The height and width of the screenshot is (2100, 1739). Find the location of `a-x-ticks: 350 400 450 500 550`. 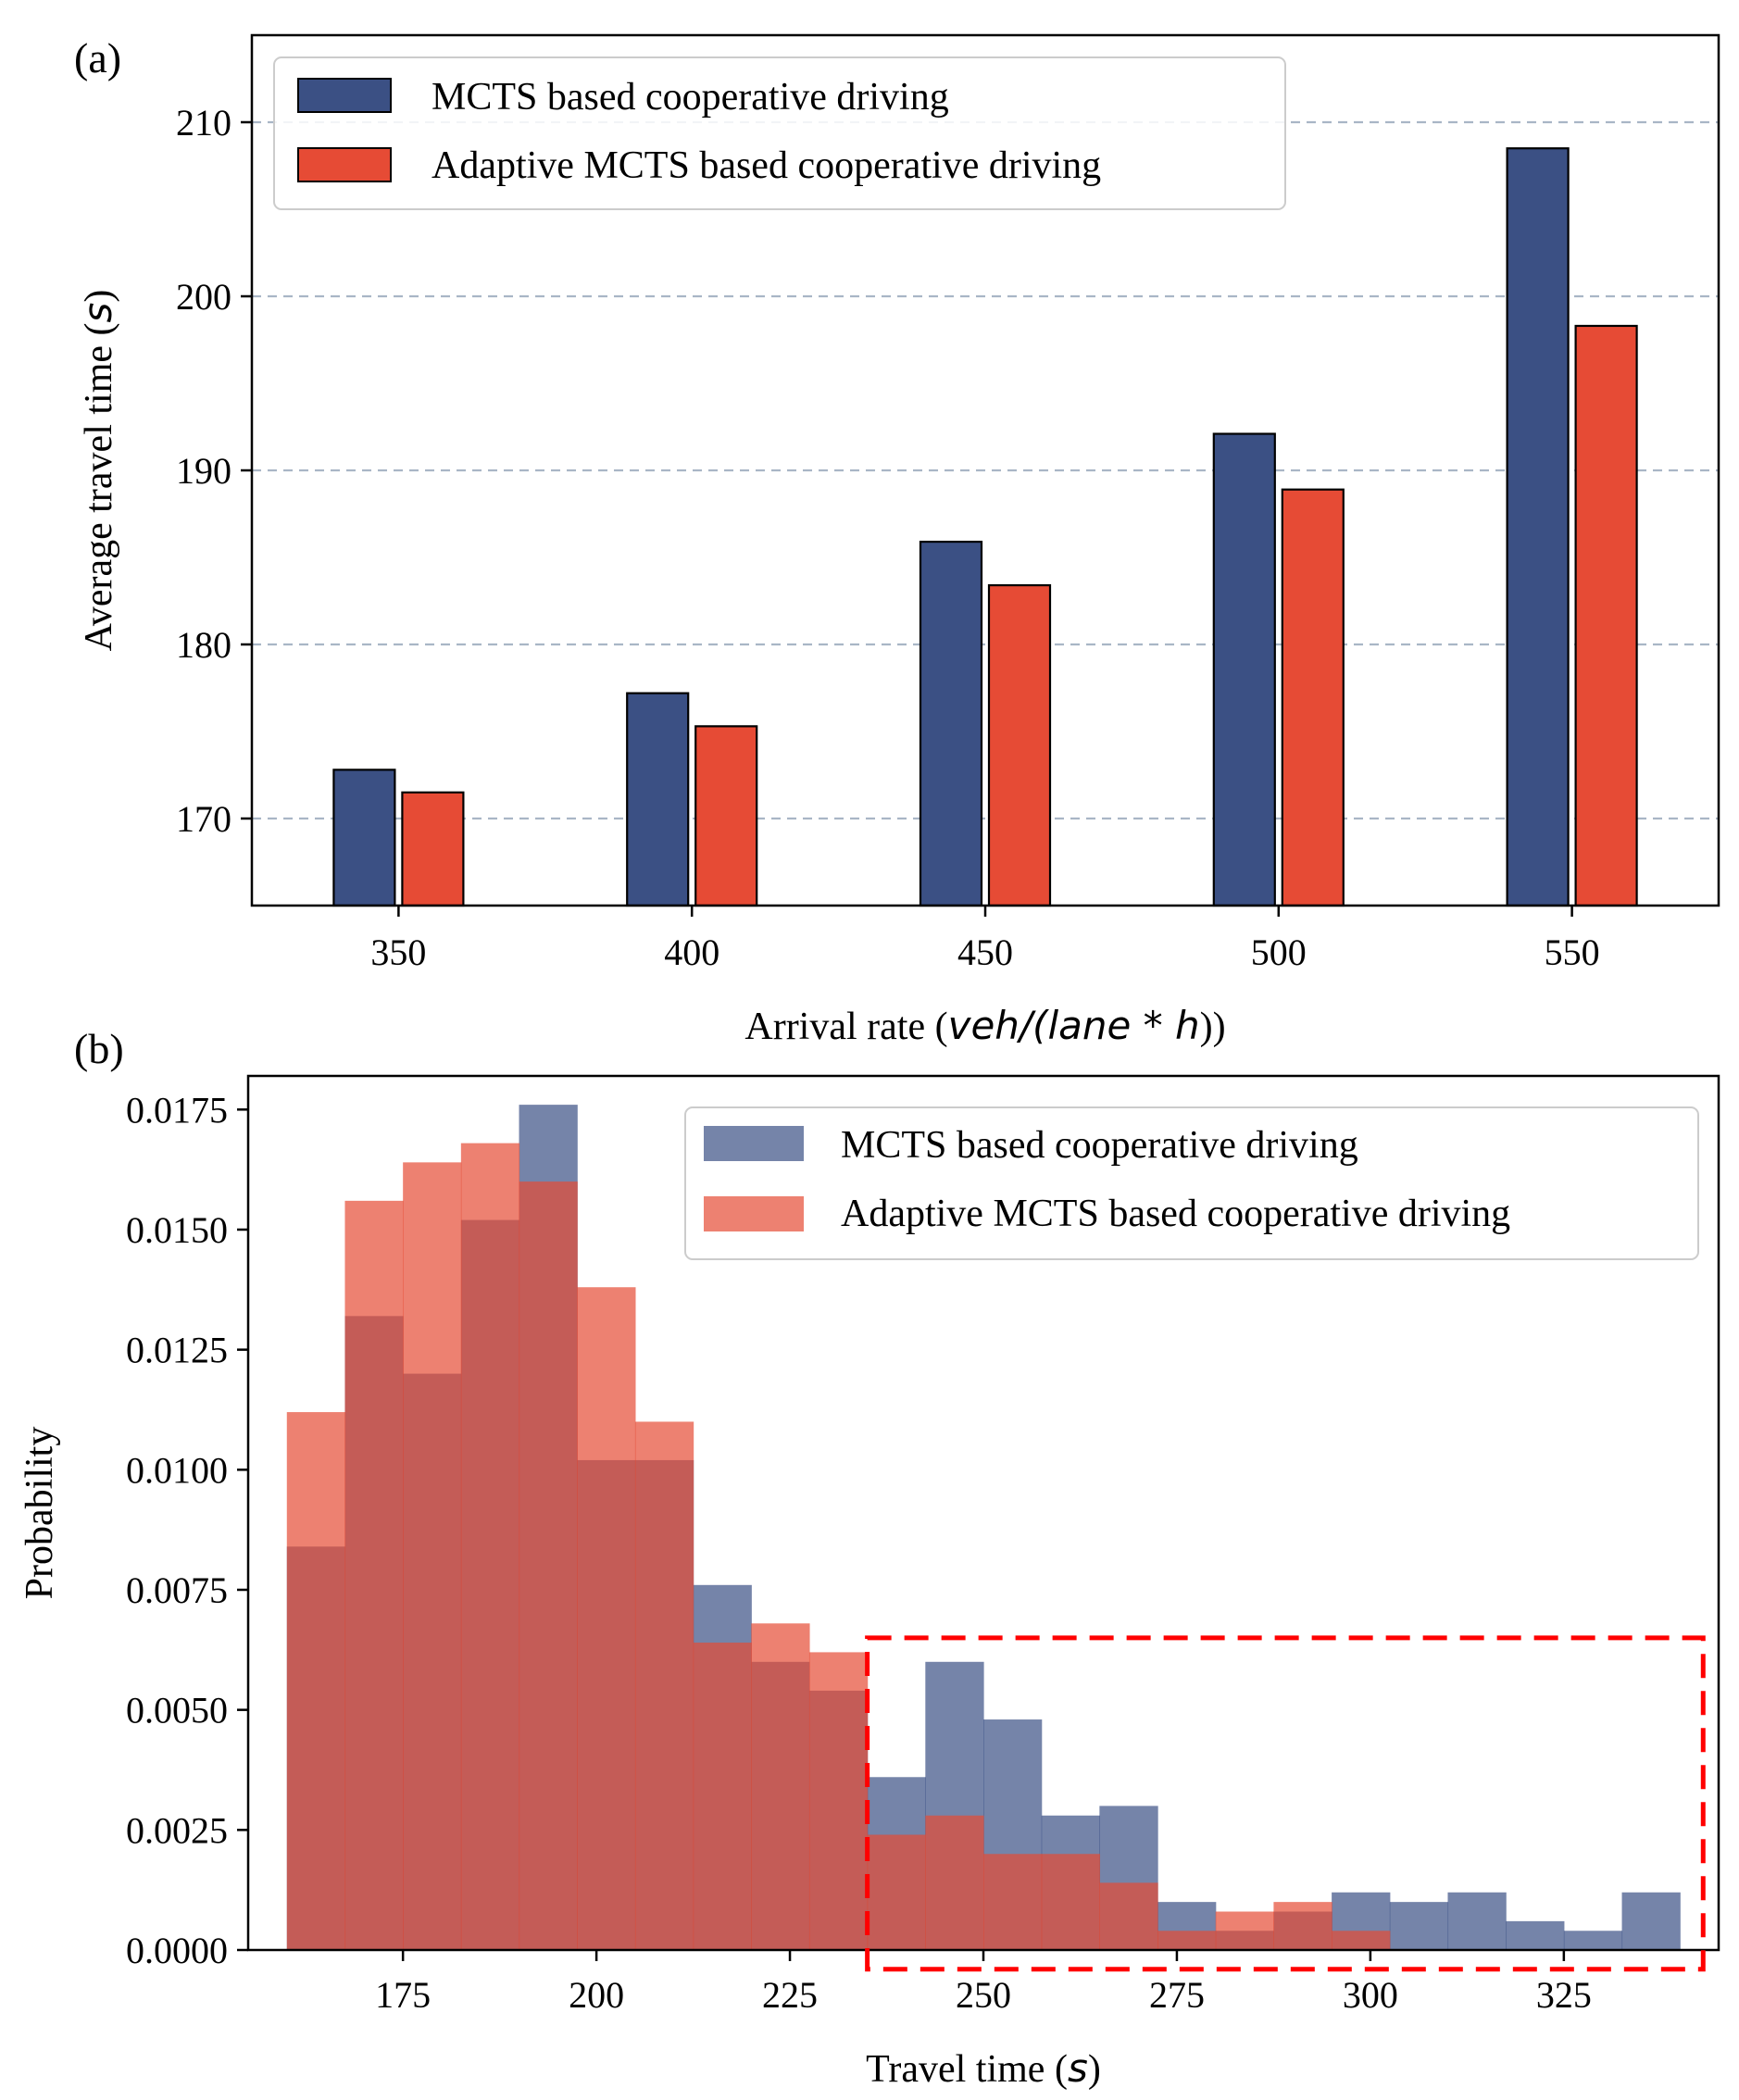

a-x-ticks: 350 400 450 500 550 is located at coordinates (985, 940).